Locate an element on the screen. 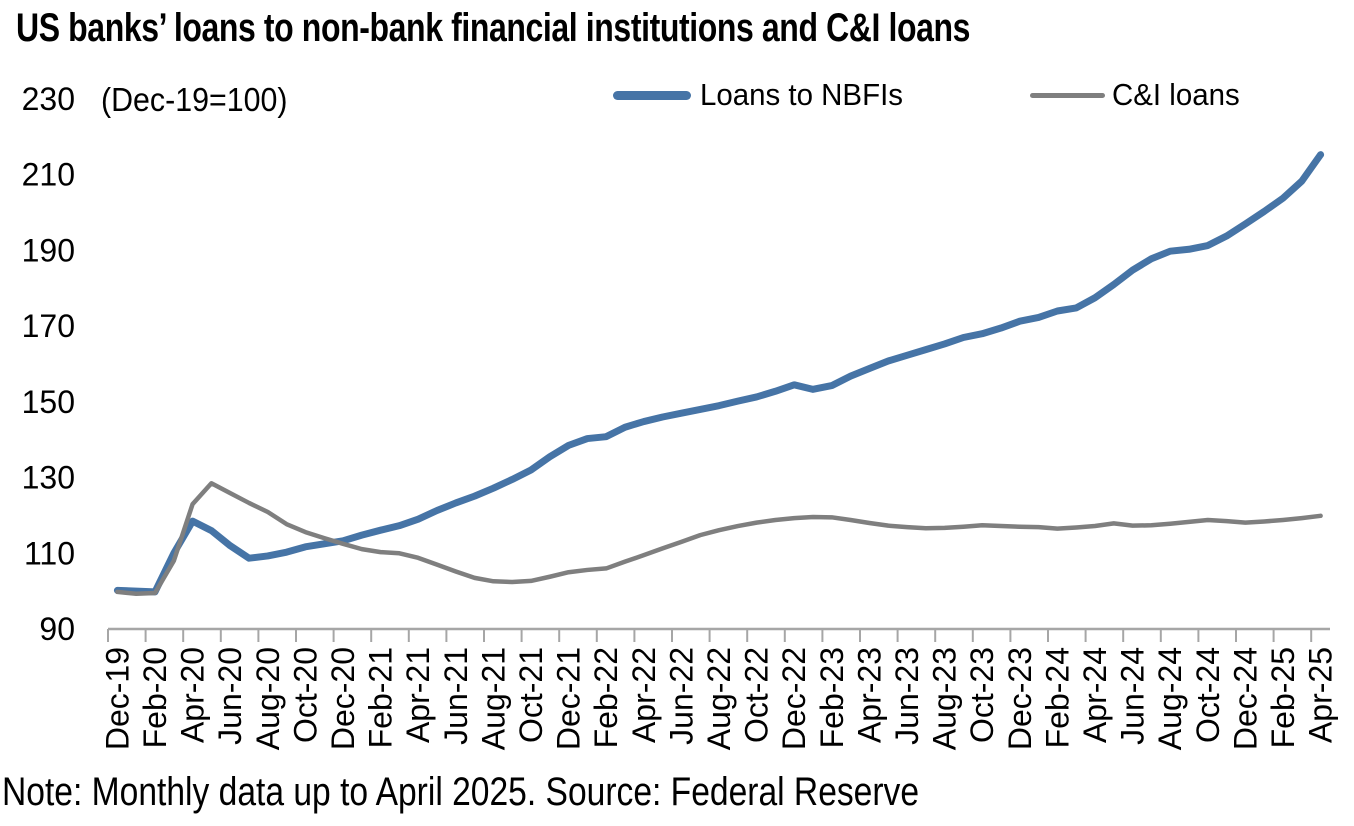  x-tick-label: Apr-25 is located at coordinates (1321, 695).